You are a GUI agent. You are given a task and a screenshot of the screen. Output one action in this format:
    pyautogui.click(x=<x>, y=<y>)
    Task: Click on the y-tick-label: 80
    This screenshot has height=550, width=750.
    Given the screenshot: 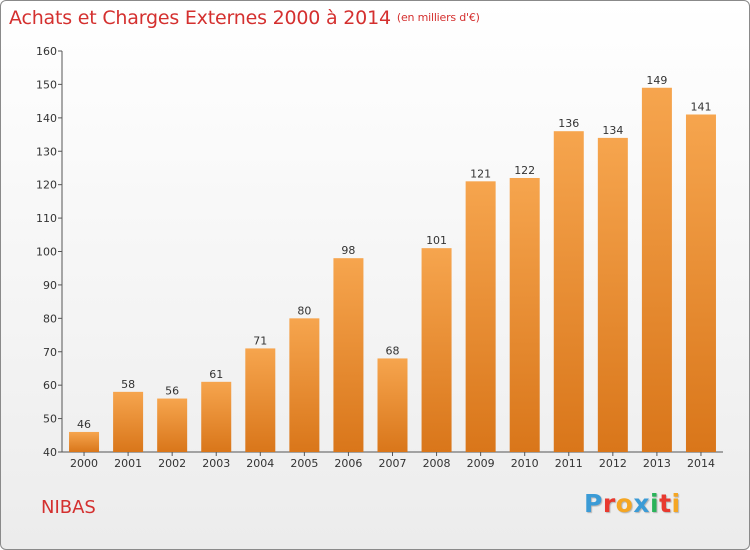 What is the action you would take?
    pyautogui.click(x=50, y=318)
    